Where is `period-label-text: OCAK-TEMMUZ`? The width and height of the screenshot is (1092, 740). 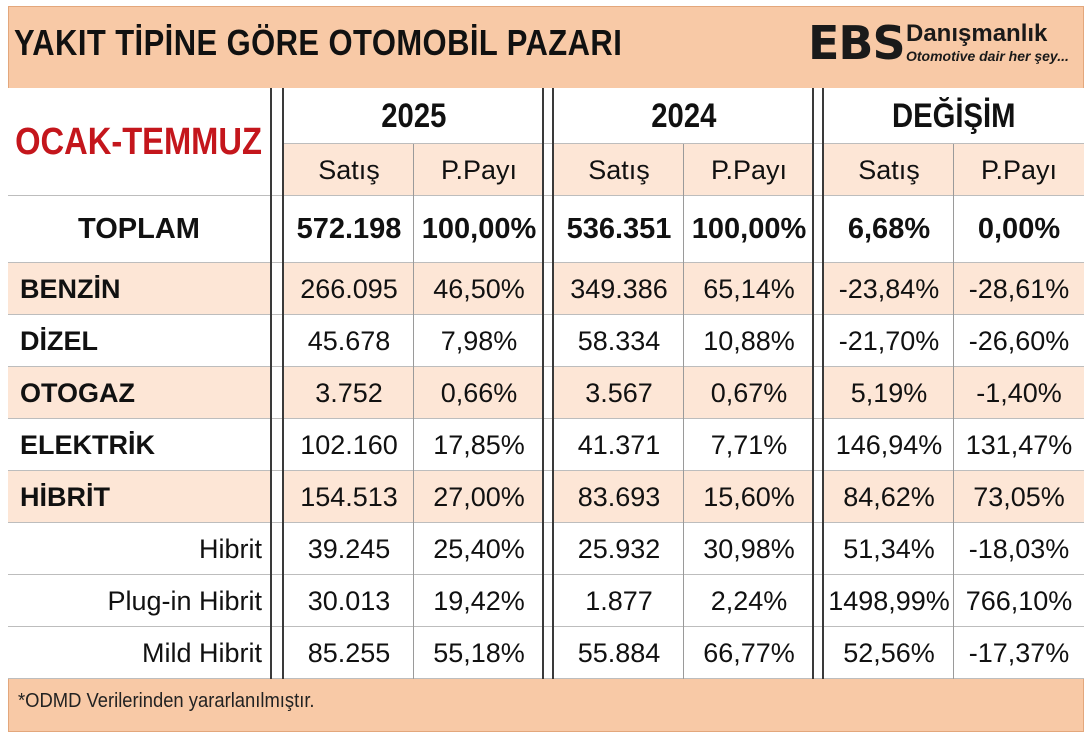
period-label-text: OCAK-TEMMUZ is located at coordinates (139, 141).